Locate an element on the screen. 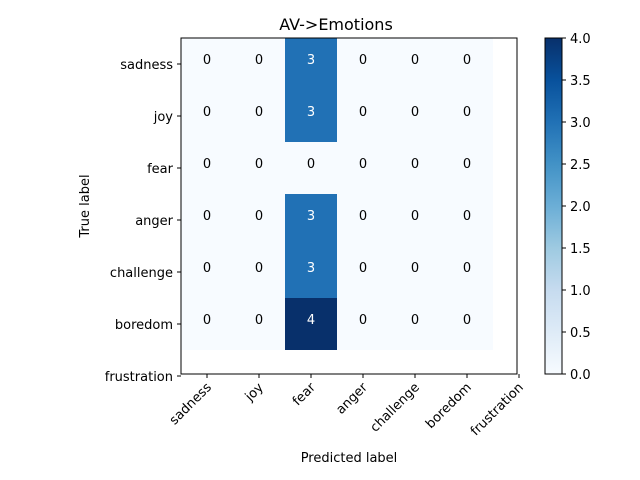  colorbar-tick-label: 0.5 is located at coordinates (580, 333).